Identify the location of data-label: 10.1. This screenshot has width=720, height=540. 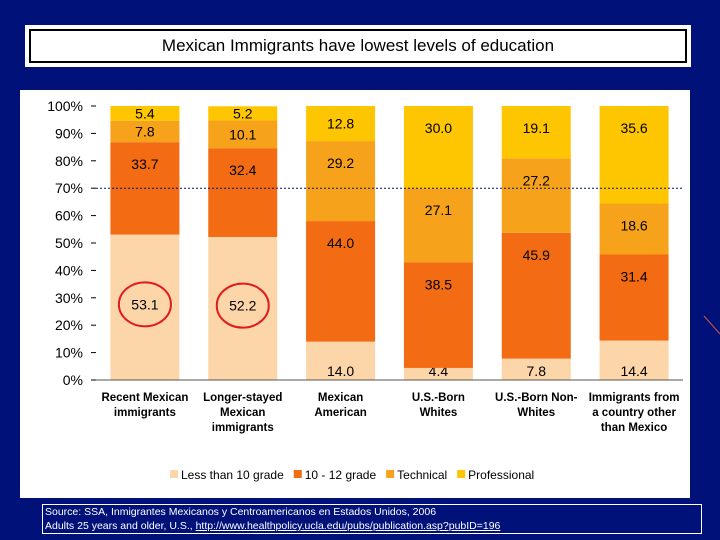
(242, 134).